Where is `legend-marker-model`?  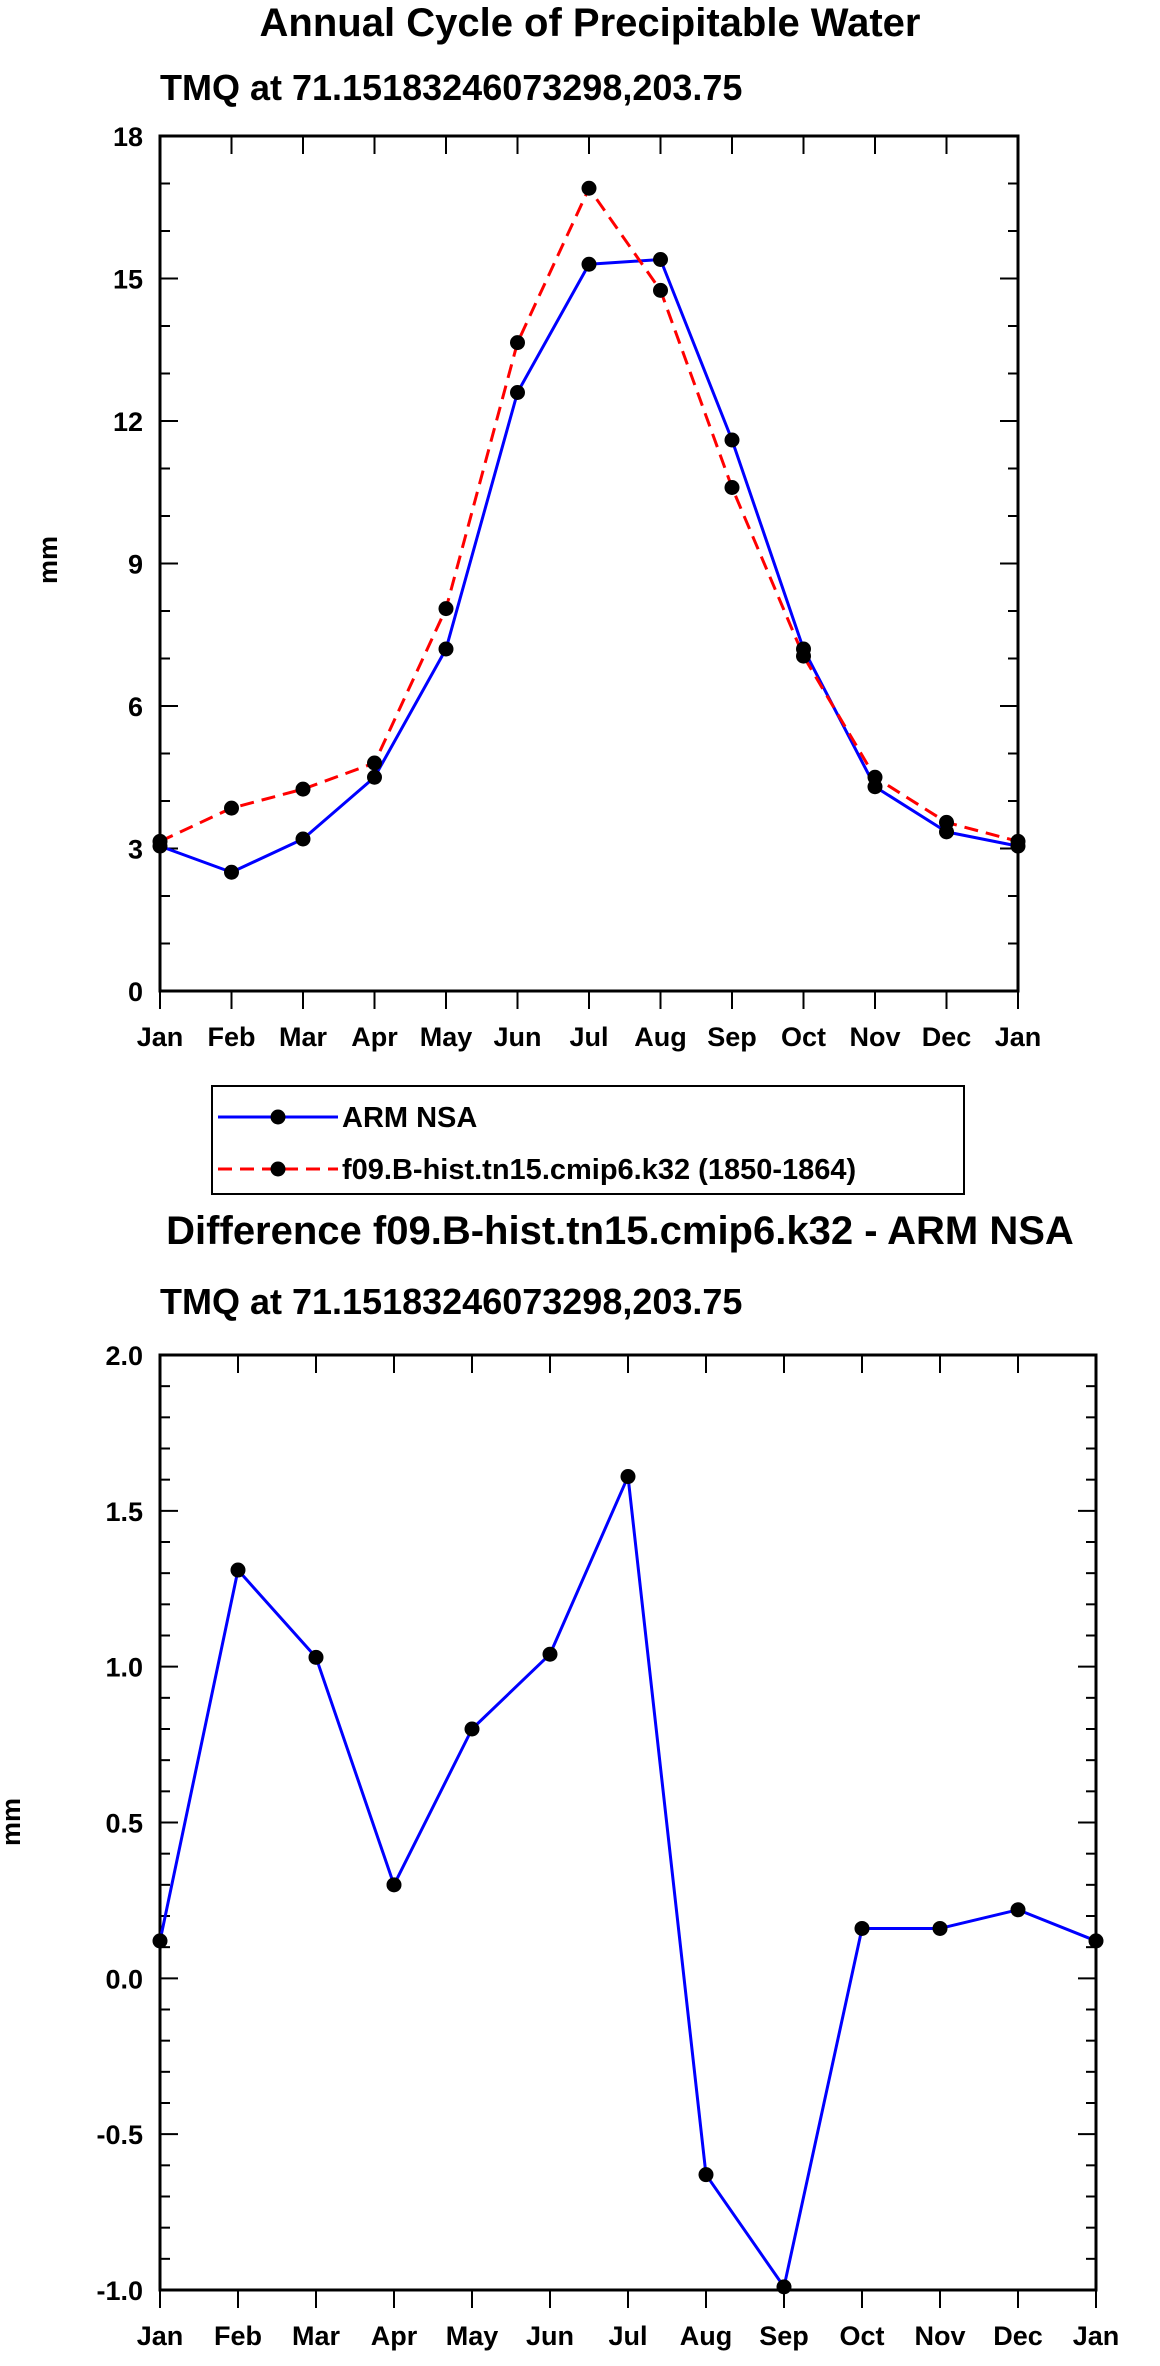 legend-marker-model is located at coordinates (278, 1169).